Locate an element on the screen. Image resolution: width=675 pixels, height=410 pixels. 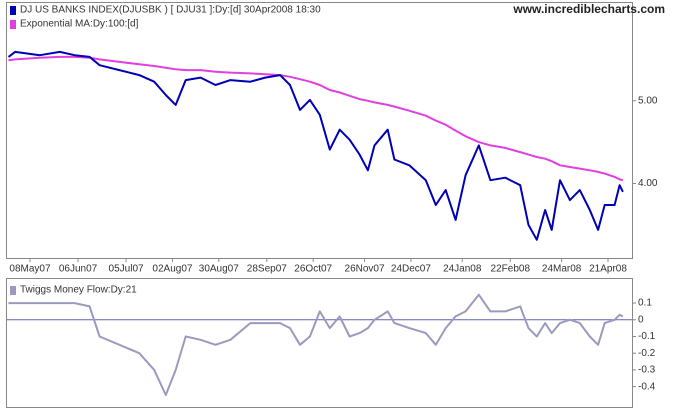
x-tick-label: 22Feb08 is located at coordinates (511, 269).